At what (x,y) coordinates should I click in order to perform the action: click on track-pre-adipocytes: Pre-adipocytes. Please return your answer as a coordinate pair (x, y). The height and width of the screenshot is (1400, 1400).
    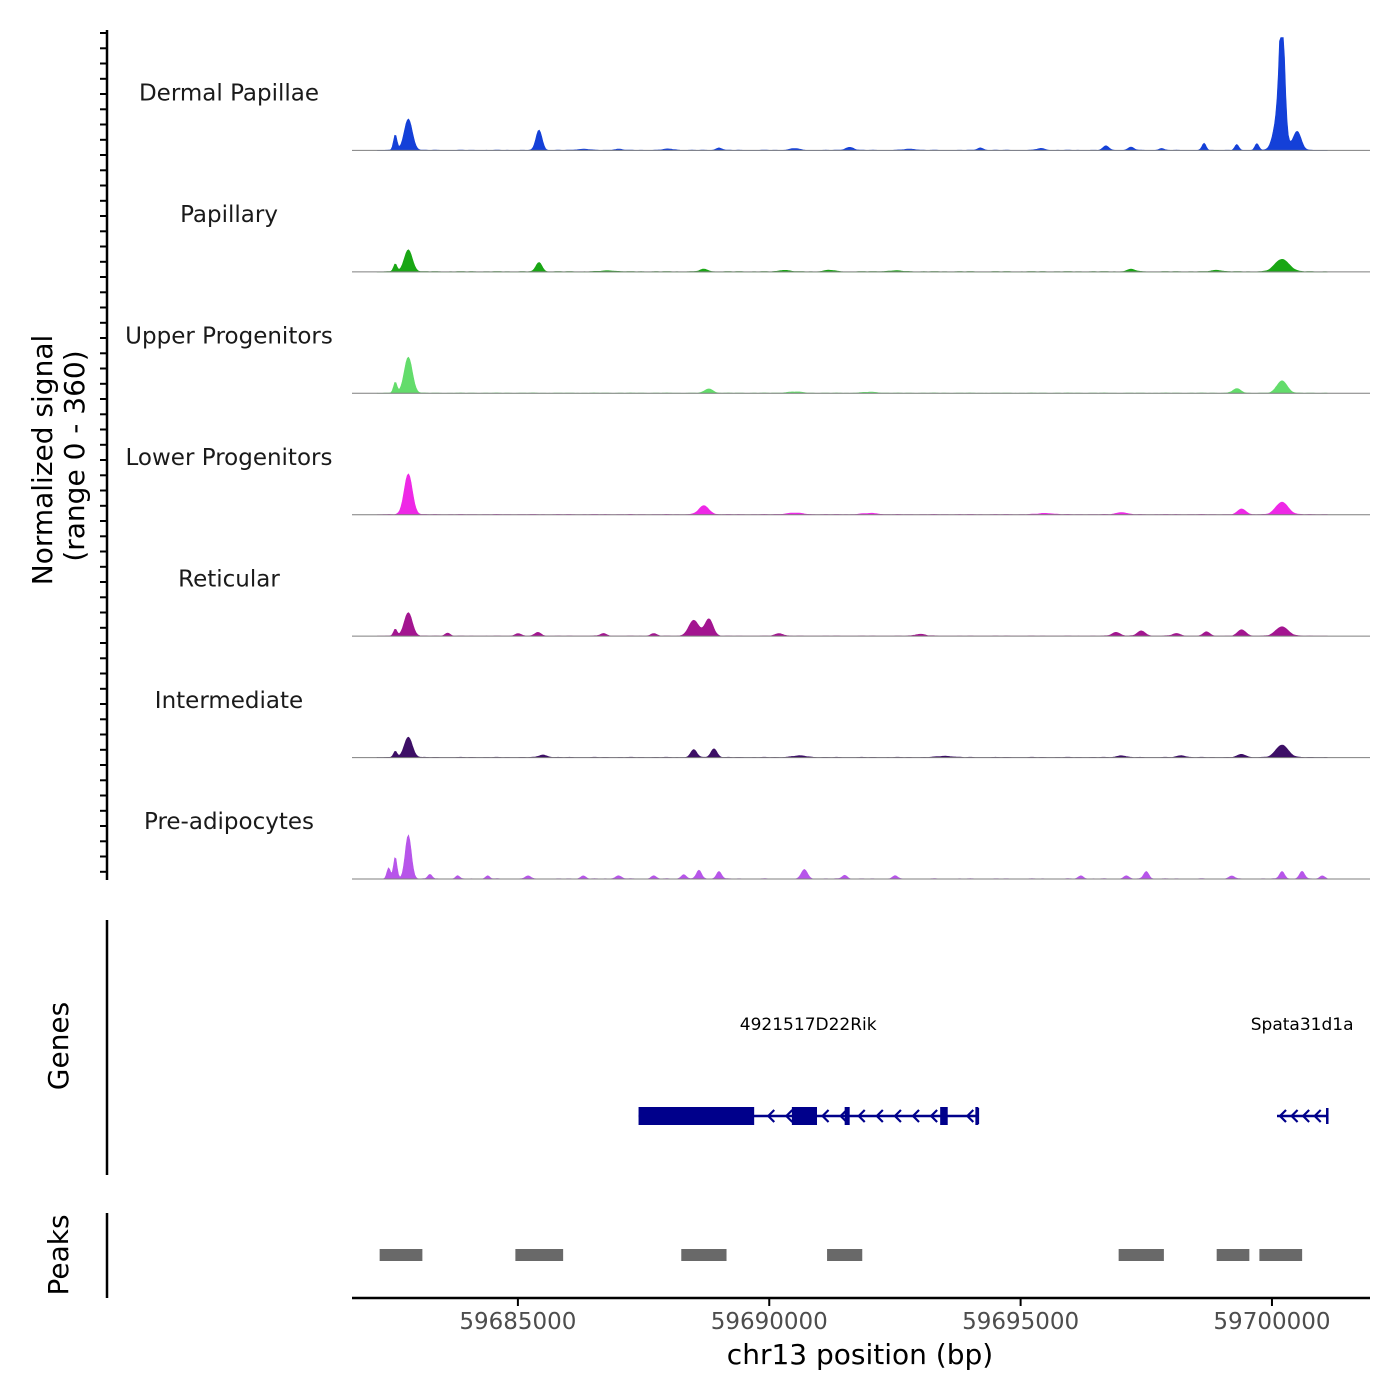
    Looking at the image, I should click on (757, 844).